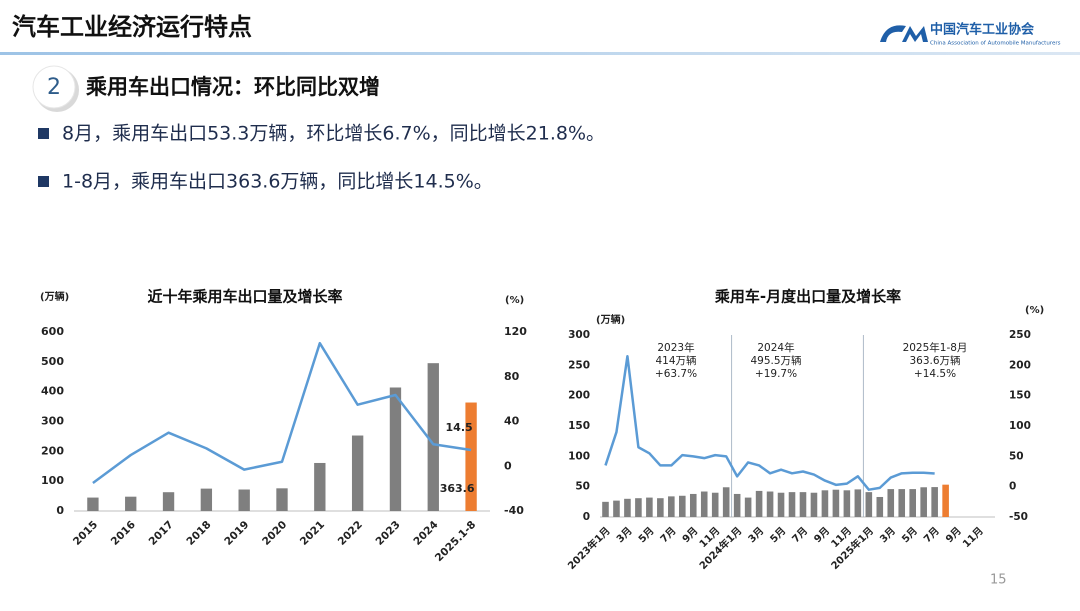  I want to click on x-tick-label: 2023, so click(388, 533).